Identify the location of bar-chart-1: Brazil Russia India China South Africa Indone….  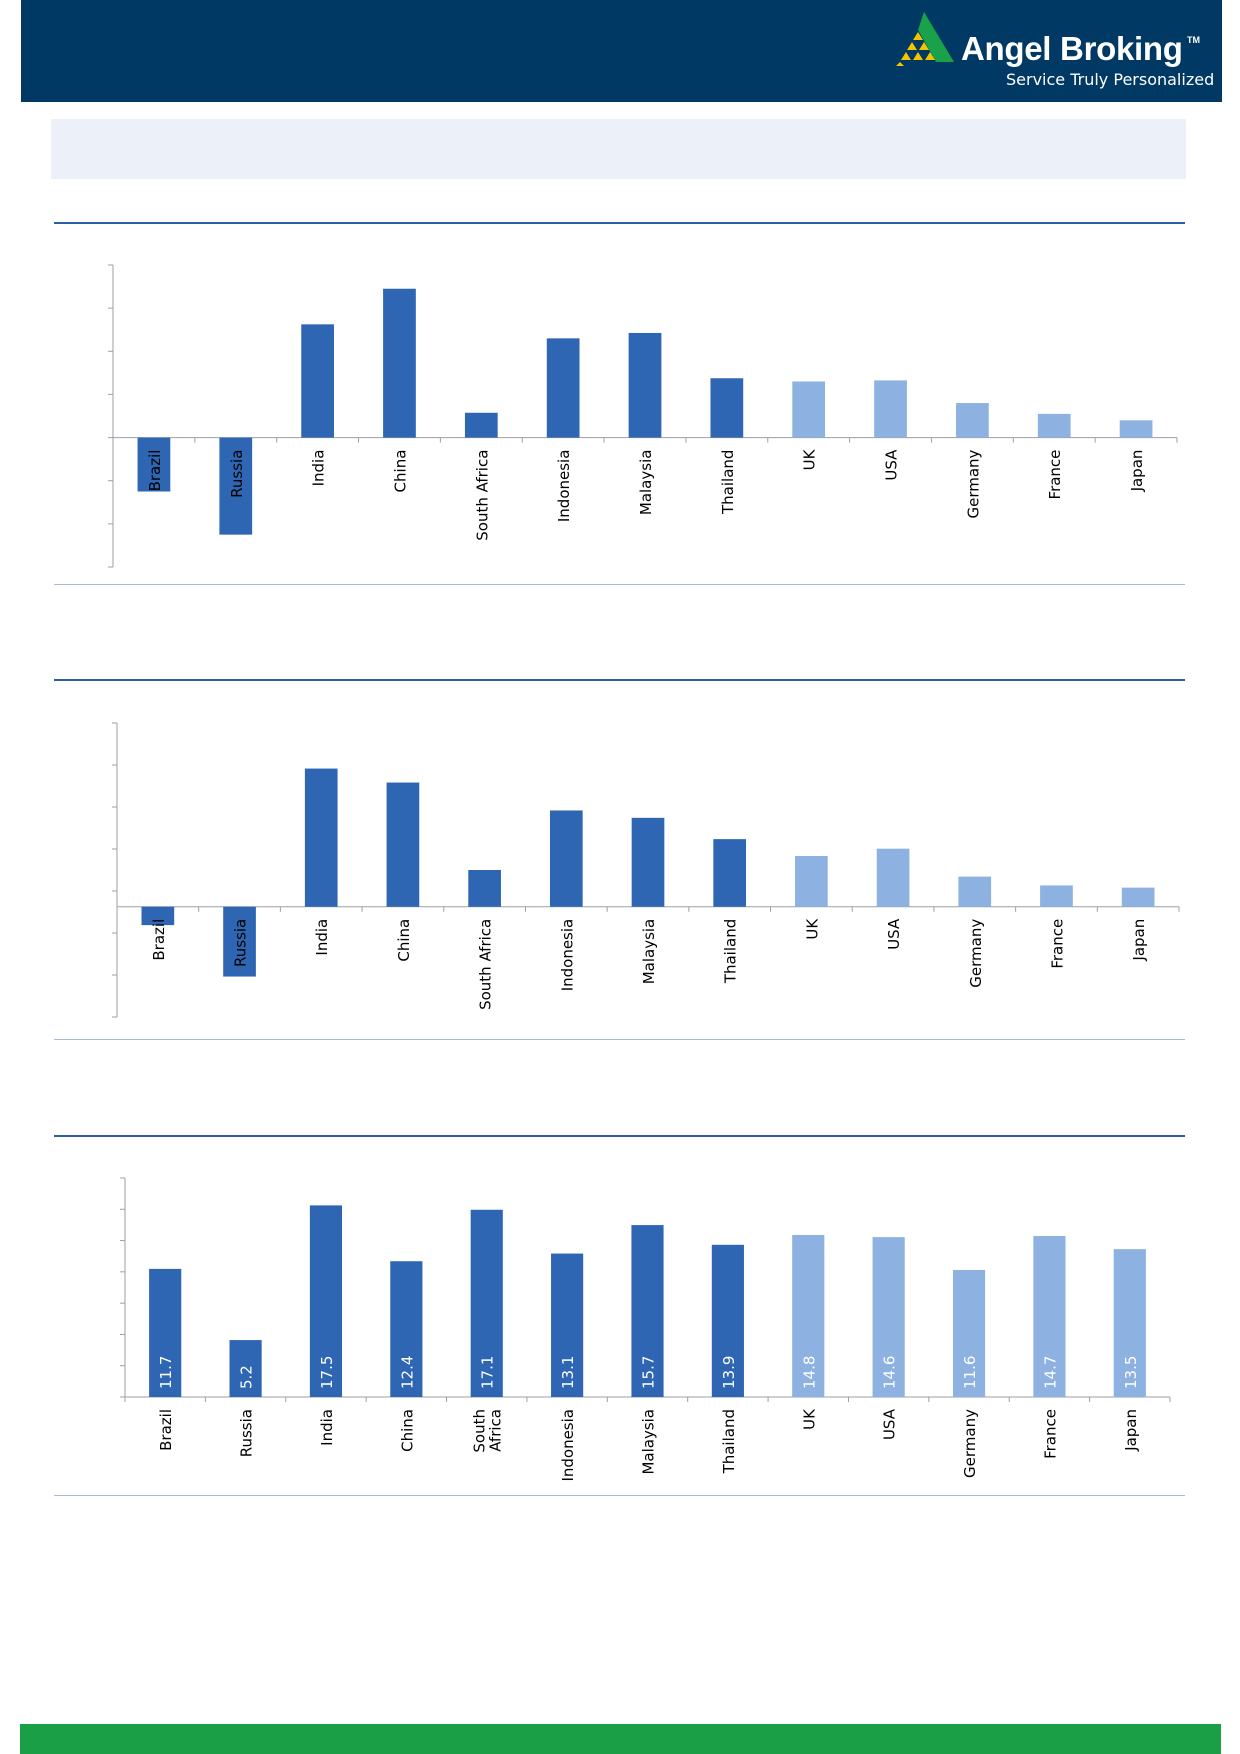
(643, 416).